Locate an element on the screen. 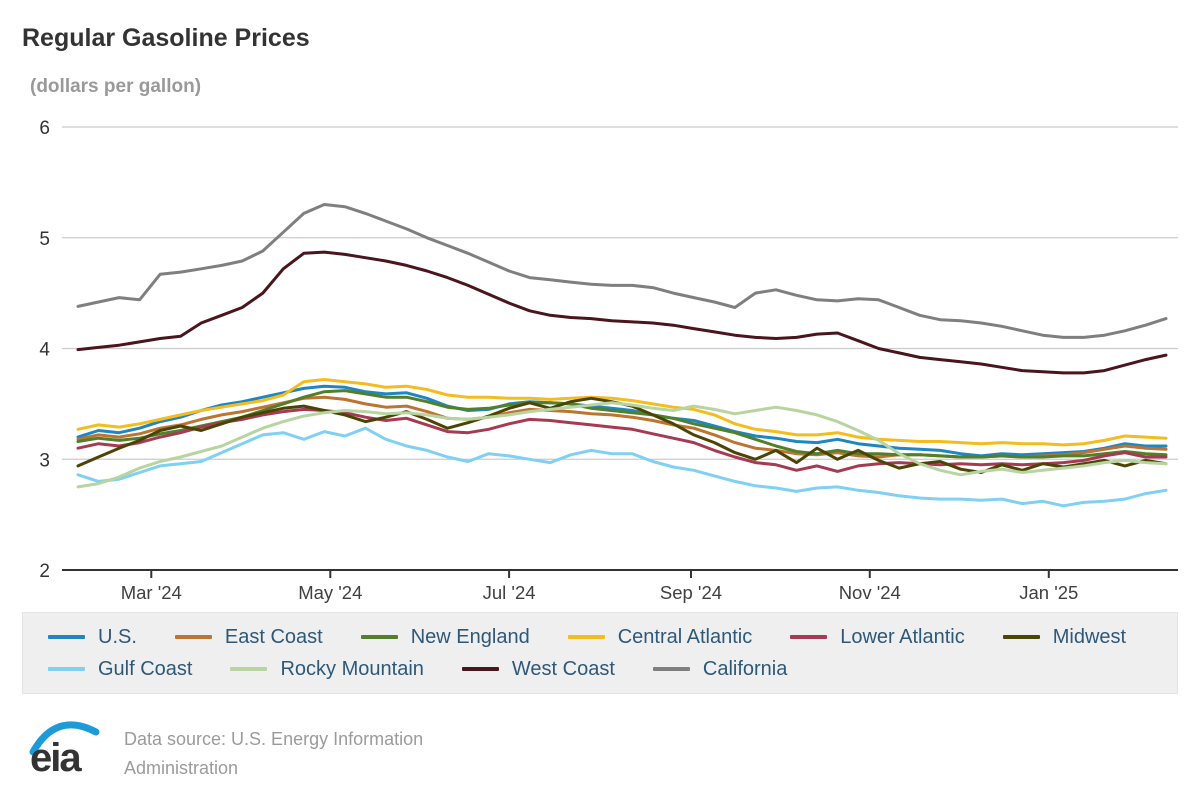  legend-label-central-atlantic: Central Atlantic is located at coordinates (685, 636).